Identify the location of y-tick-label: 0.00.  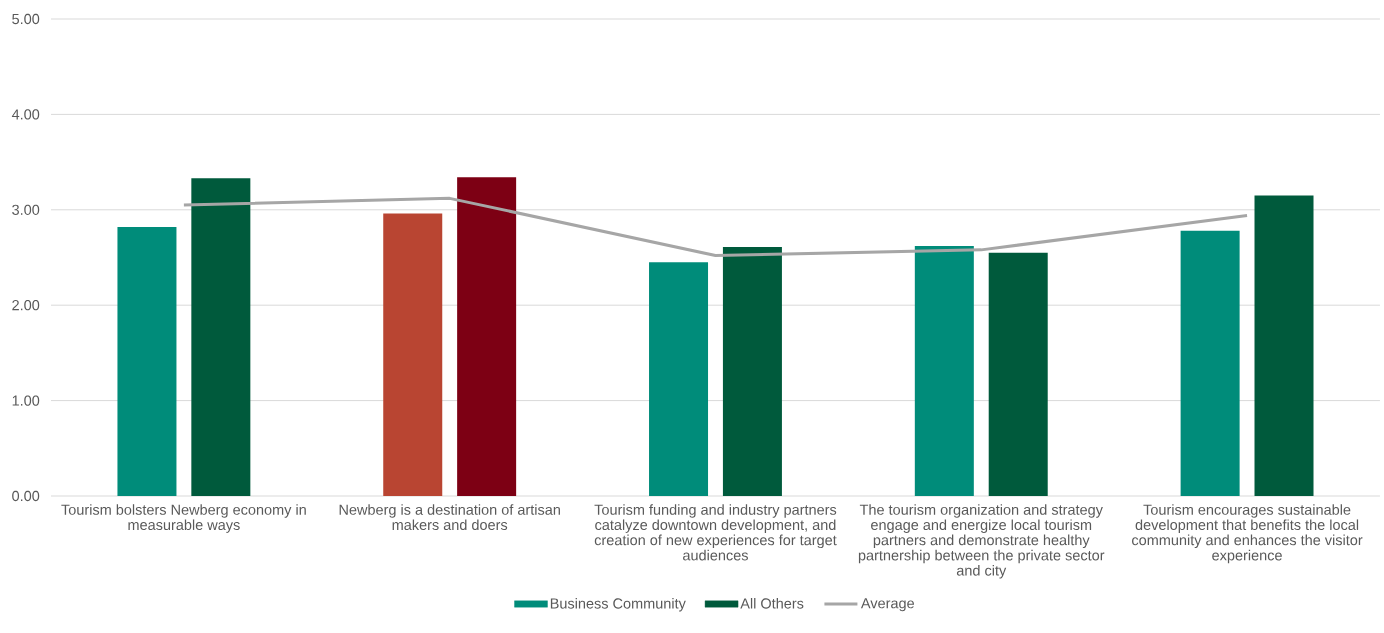
(26, 496).